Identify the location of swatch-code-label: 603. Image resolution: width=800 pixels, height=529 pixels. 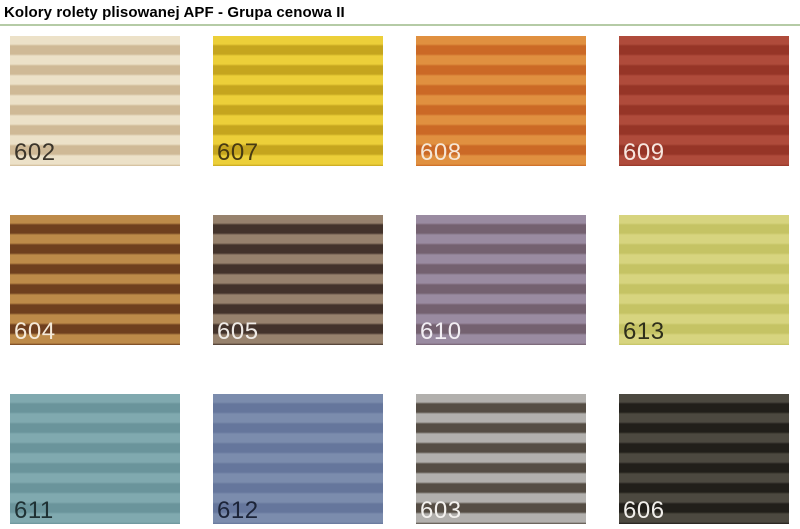
(441, 510).